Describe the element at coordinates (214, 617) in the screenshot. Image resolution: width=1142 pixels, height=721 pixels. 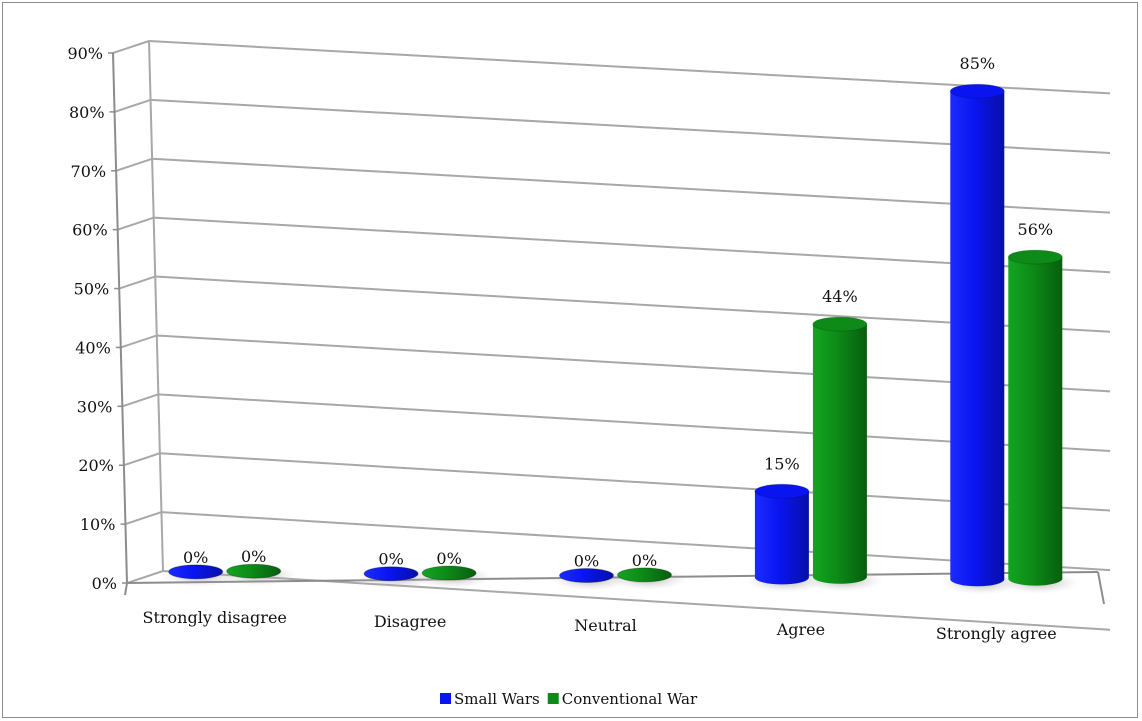
I see `x-category-label: Strongly disagree` at that location.